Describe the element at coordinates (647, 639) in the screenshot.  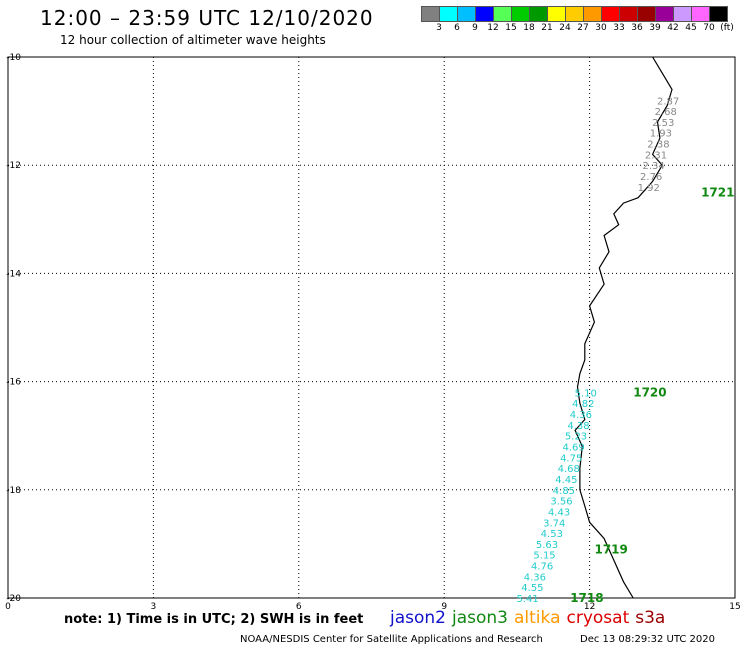
I see `generation-timestamp: Dec 13 08:29:32 UTC 2020` at that location.